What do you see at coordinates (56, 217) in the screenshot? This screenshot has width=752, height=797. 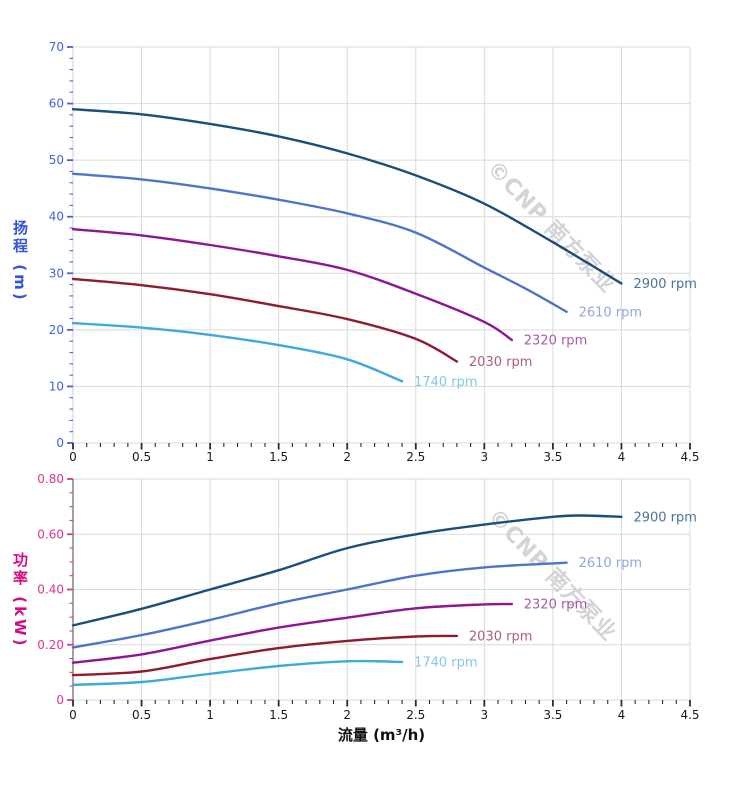 I see `y-tick-label: 40` at bounding box center [56, 217].